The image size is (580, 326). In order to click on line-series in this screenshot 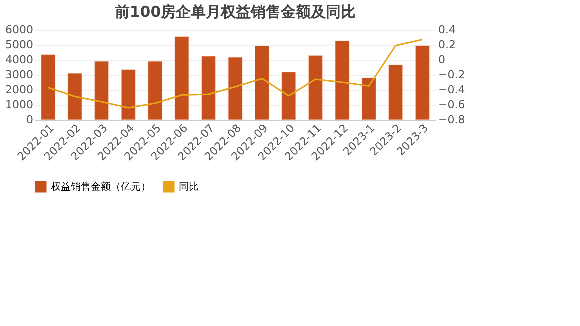, I will do `click(236, 74)`.